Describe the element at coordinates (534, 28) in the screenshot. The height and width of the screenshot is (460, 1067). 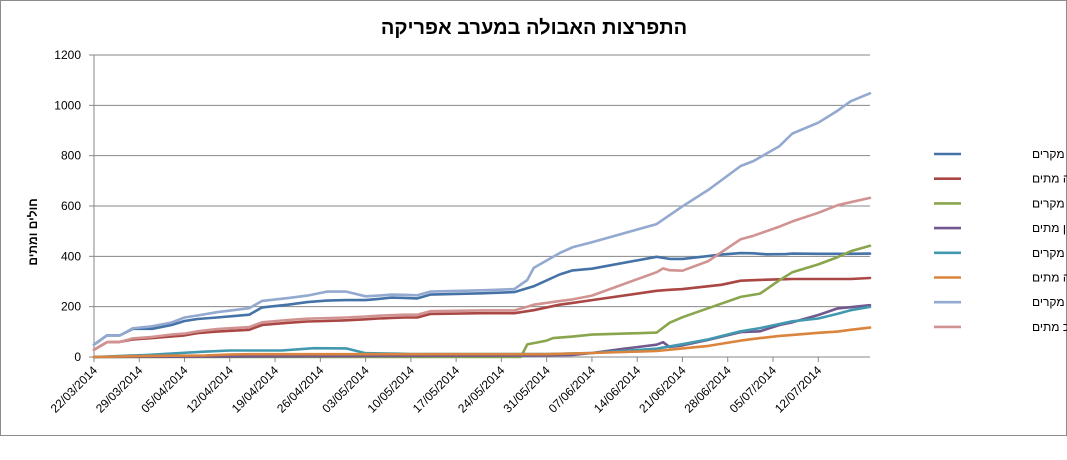
I see `chart-title: התפרצות האבולה במערב אפריקה` at that location.